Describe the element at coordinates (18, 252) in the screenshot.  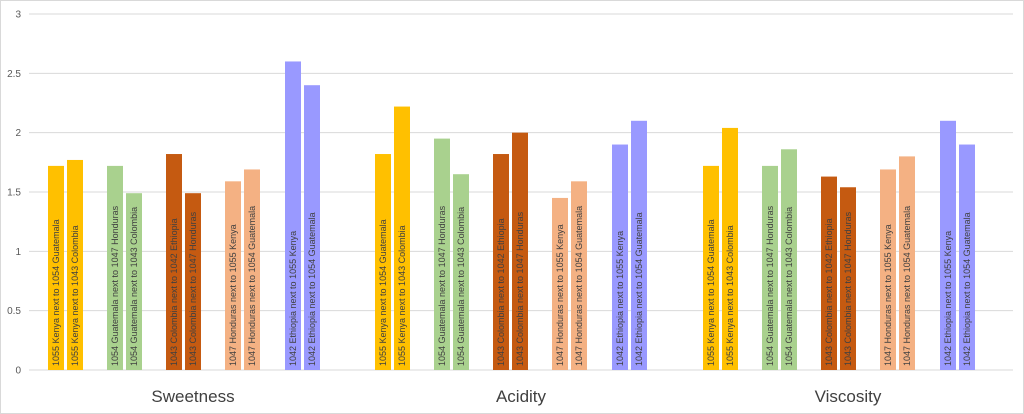
I see `y-tick-label: 1` at that location.